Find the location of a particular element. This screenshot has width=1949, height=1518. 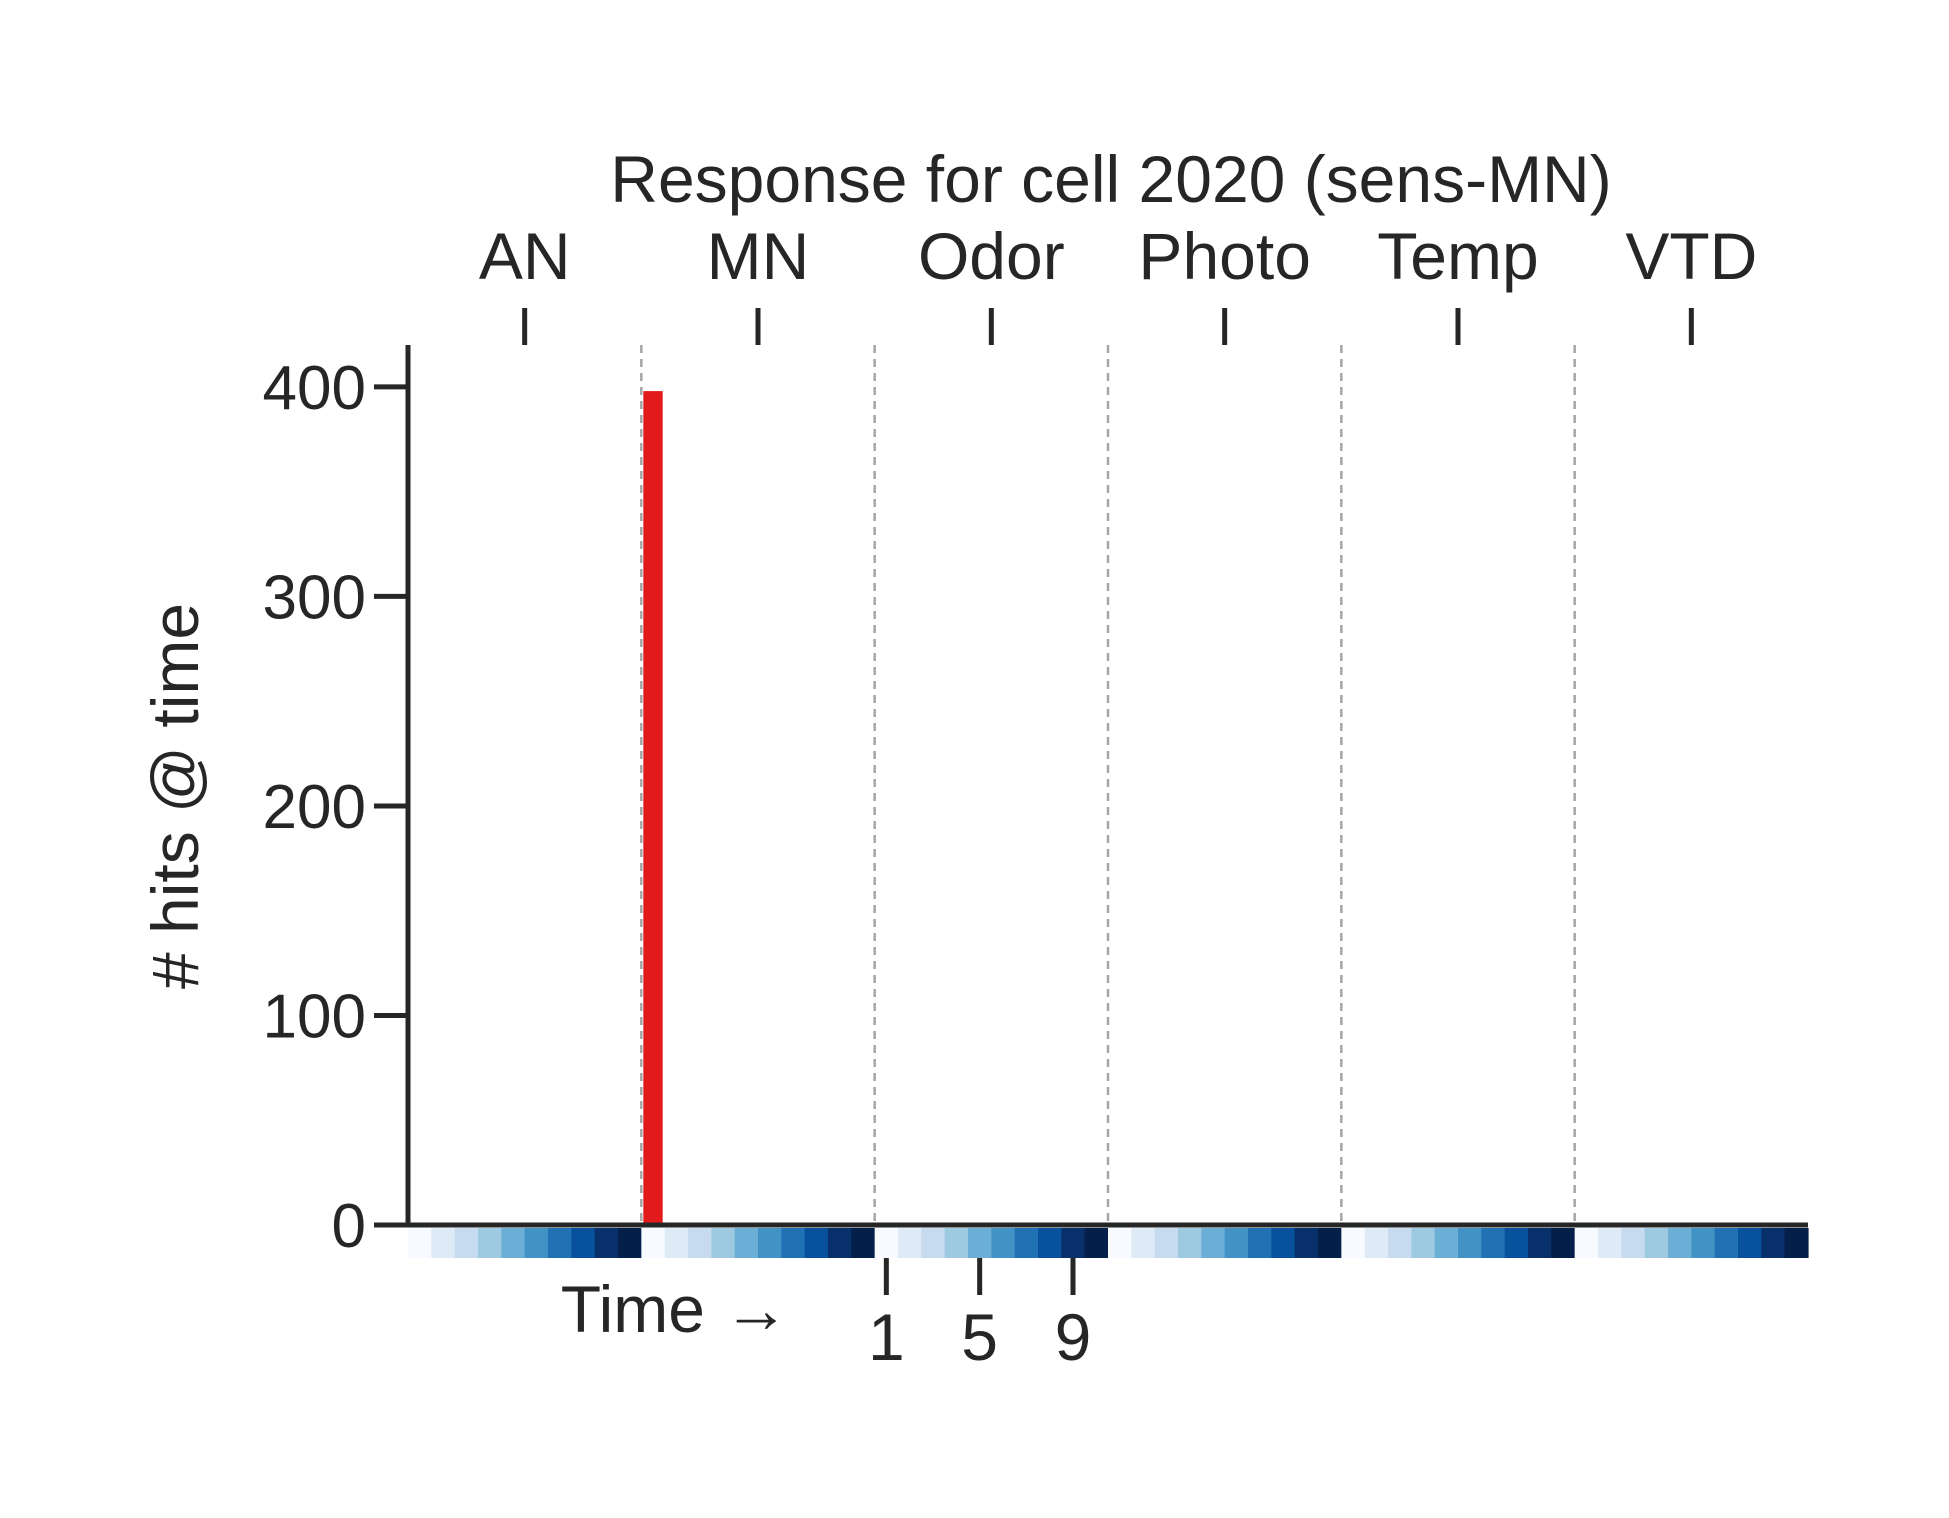

group-label-odor: Odor is located at coordinates (991, 256).